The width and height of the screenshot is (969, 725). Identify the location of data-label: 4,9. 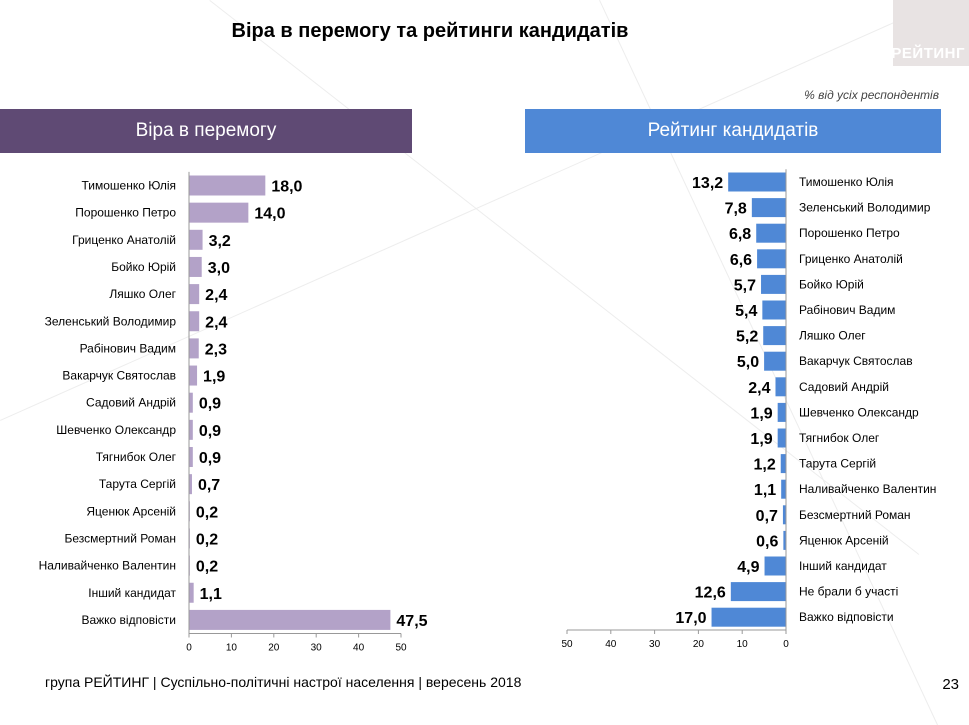
(748, 567).